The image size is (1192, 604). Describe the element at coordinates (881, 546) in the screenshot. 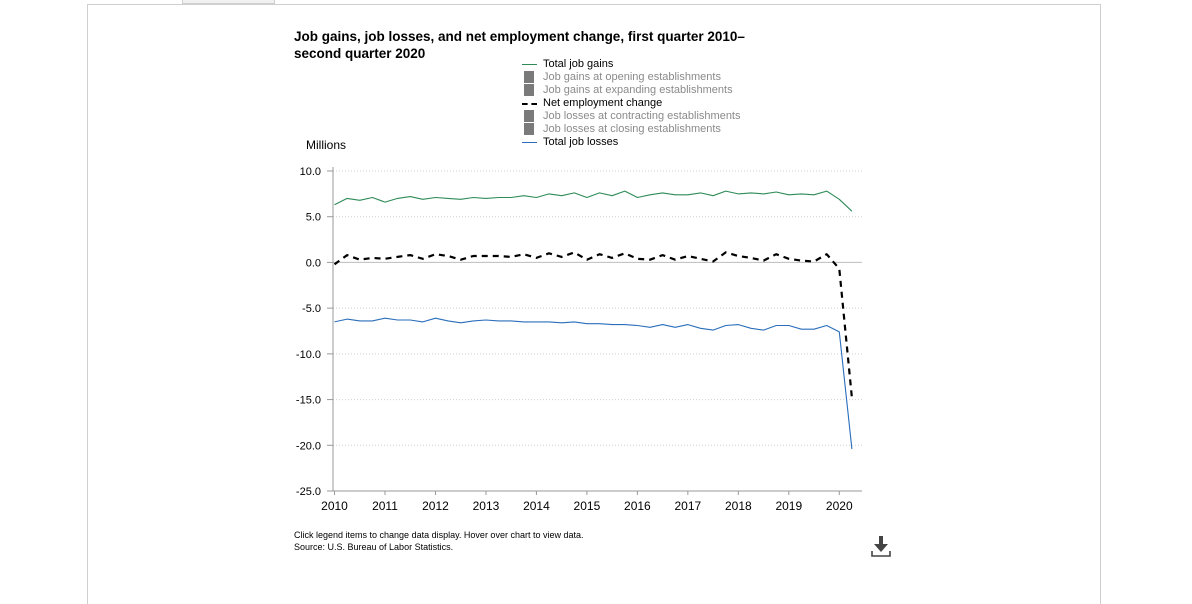

I see `download-icon` at that location.